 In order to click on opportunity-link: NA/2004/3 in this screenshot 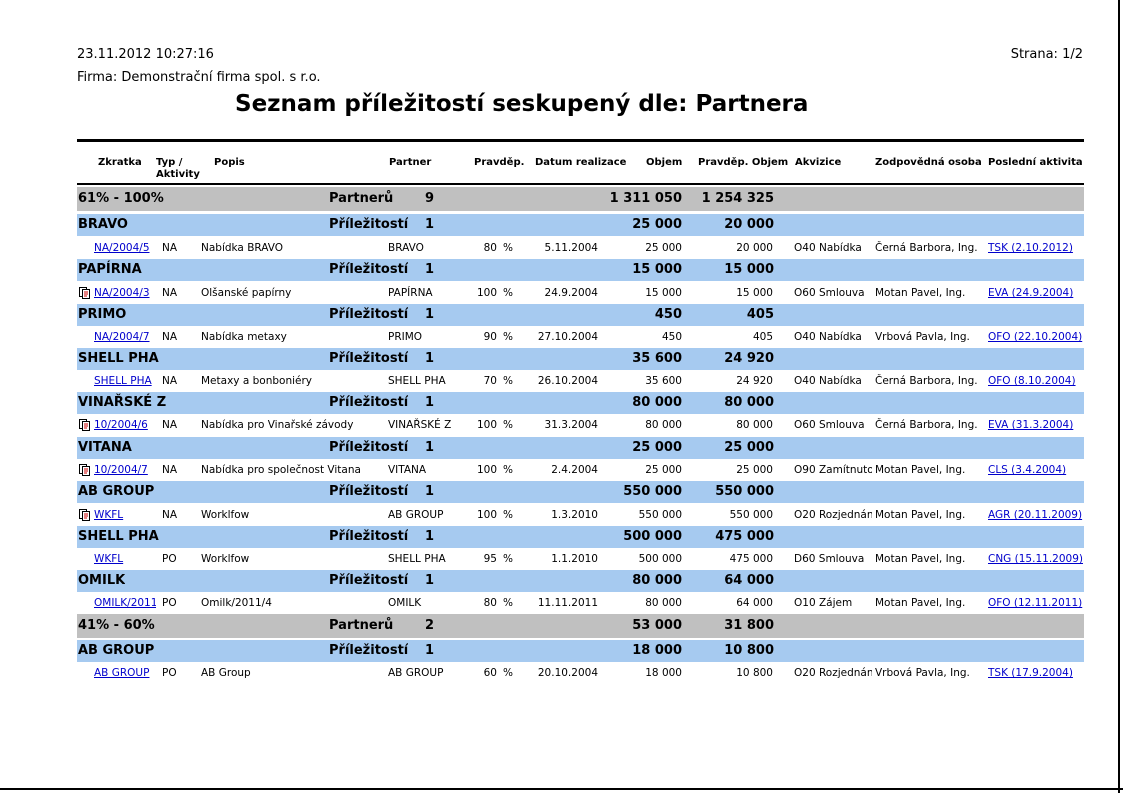, I will do `click(122, 293)`.